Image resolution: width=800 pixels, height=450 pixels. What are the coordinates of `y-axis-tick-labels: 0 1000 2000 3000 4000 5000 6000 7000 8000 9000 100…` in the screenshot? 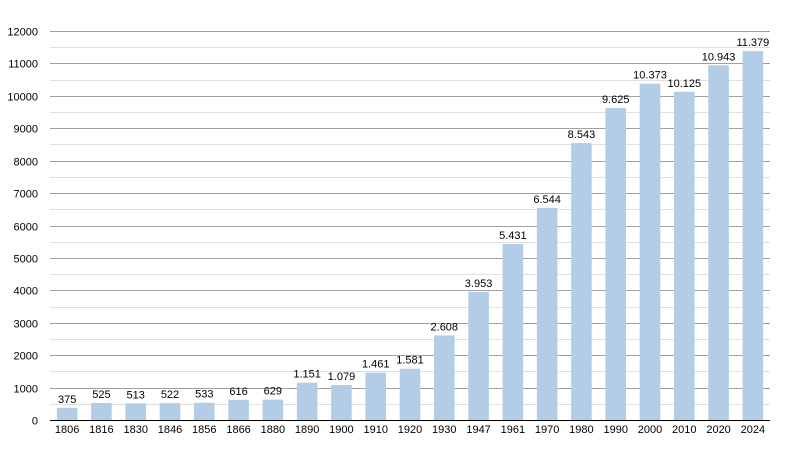 It's located at (22, 227).